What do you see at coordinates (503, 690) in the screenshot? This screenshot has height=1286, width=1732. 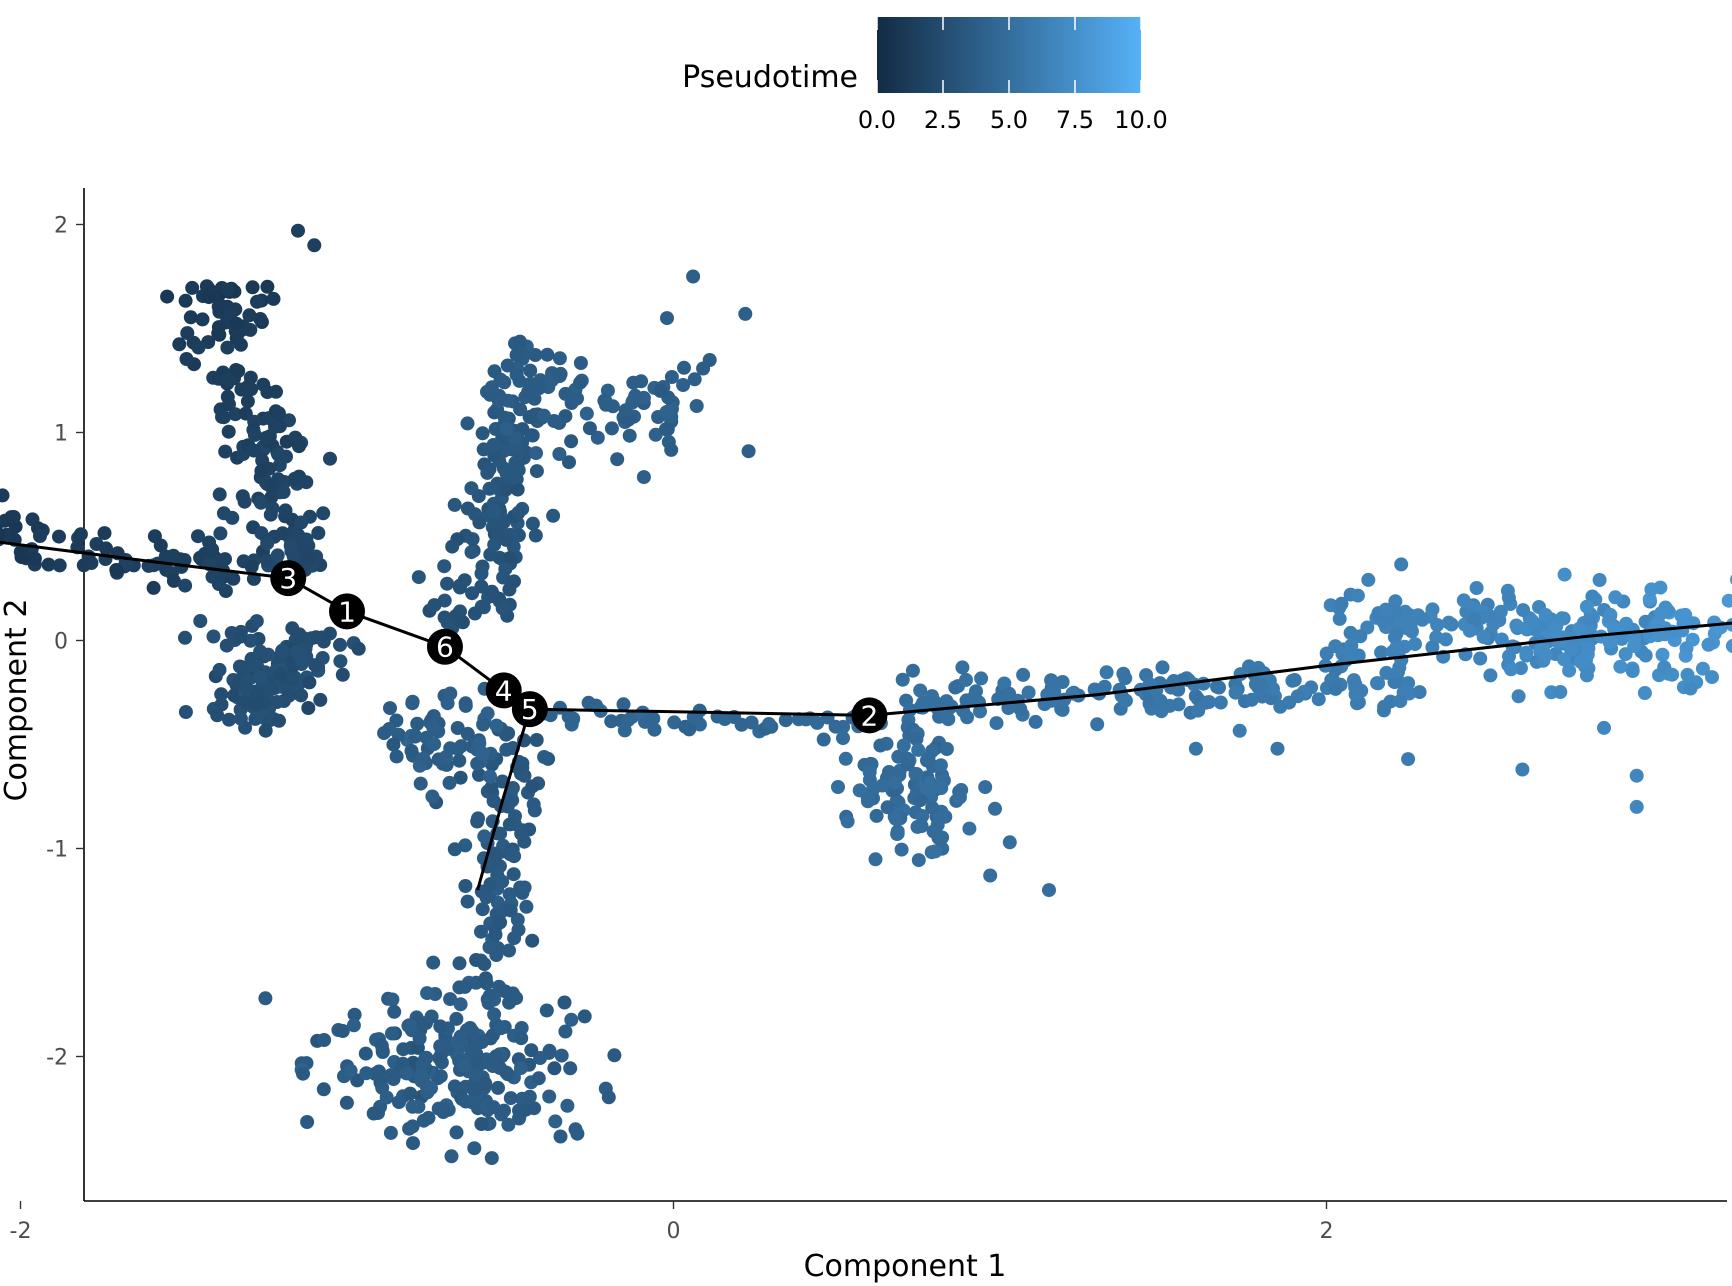 I see `trajectory-node: 4` at bounding box center [503, 690].